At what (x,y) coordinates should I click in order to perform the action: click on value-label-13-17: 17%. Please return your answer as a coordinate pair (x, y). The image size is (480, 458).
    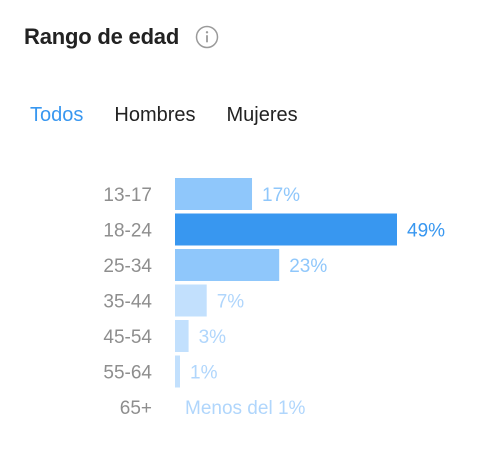
    Looking at the image, I should click on (281, 195).